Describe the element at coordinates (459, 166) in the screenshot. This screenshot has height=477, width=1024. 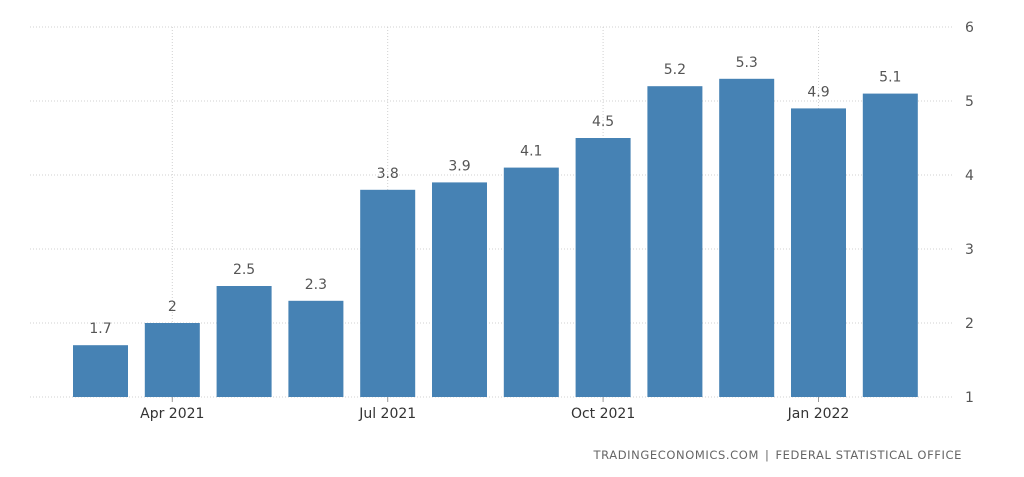
I see `bar-value-label: 3.9` at that location.